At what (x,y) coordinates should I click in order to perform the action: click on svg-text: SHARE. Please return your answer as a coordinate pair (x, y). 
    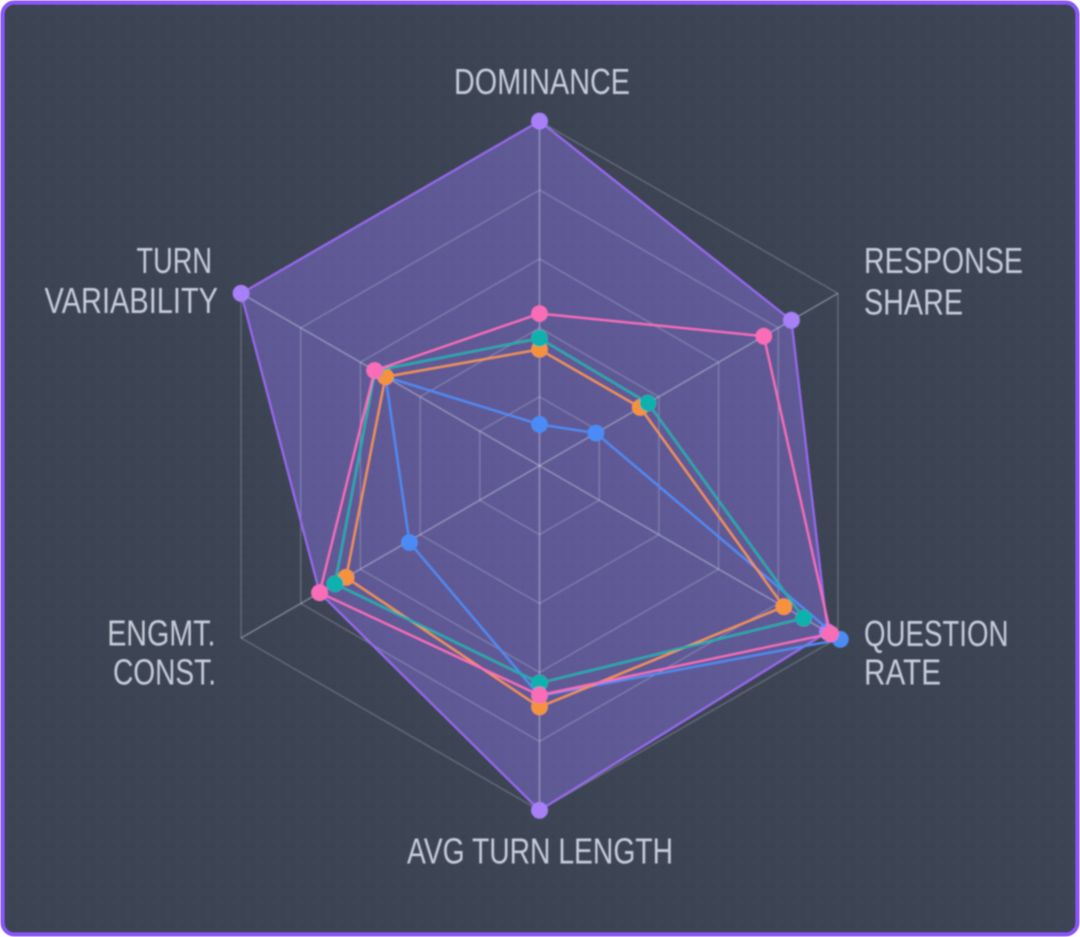
    Looking at the image, I should click on (913, 302).